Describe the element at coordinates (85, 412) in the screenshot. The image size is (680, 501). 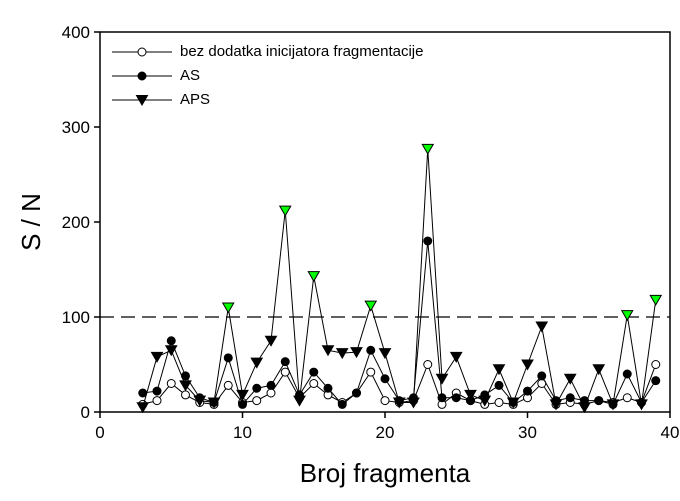
I see `y-tick-label: 0` at that location.